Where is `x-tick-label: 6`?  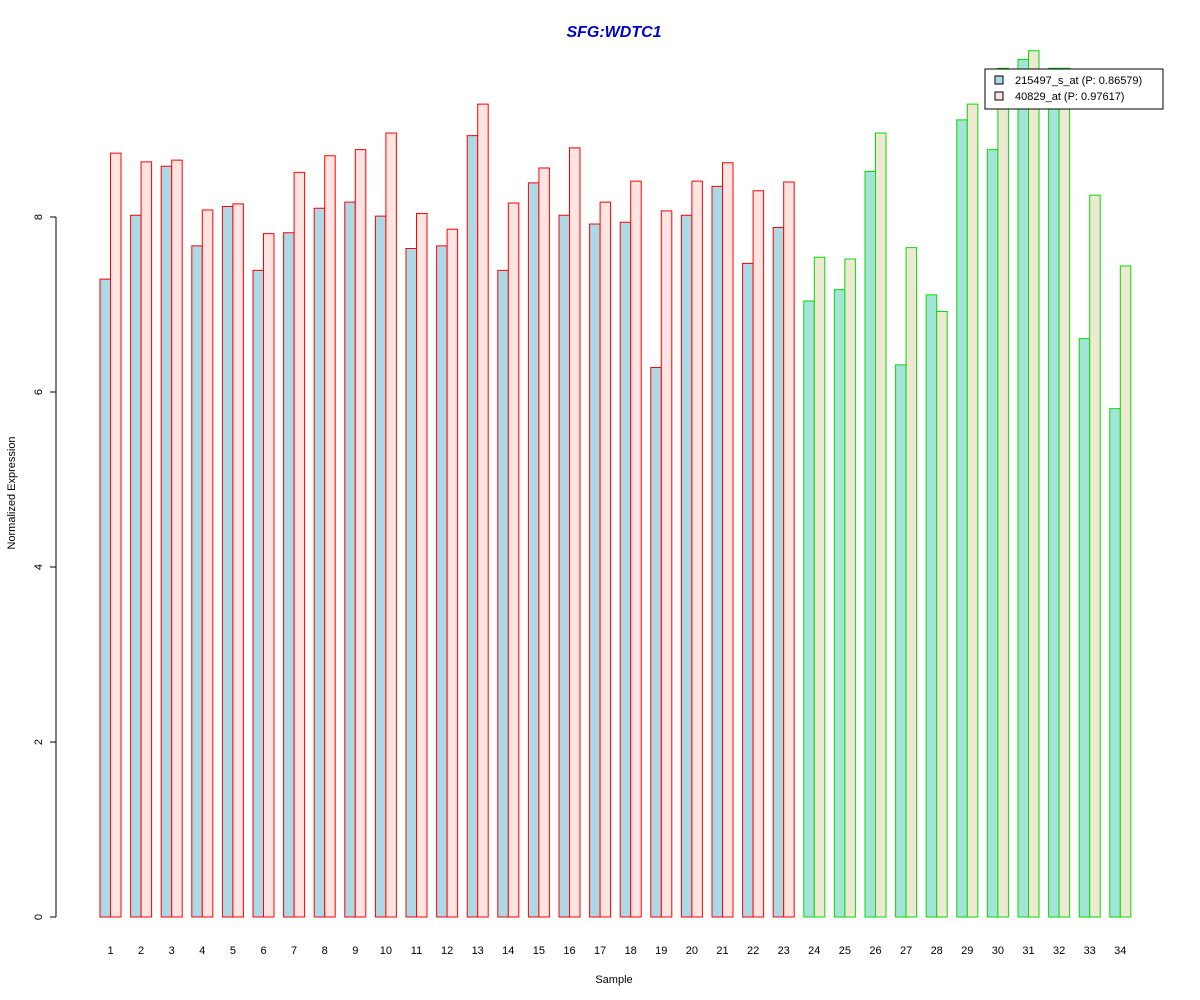
x-tick-label: 6 is located at coordinates (263, 951).